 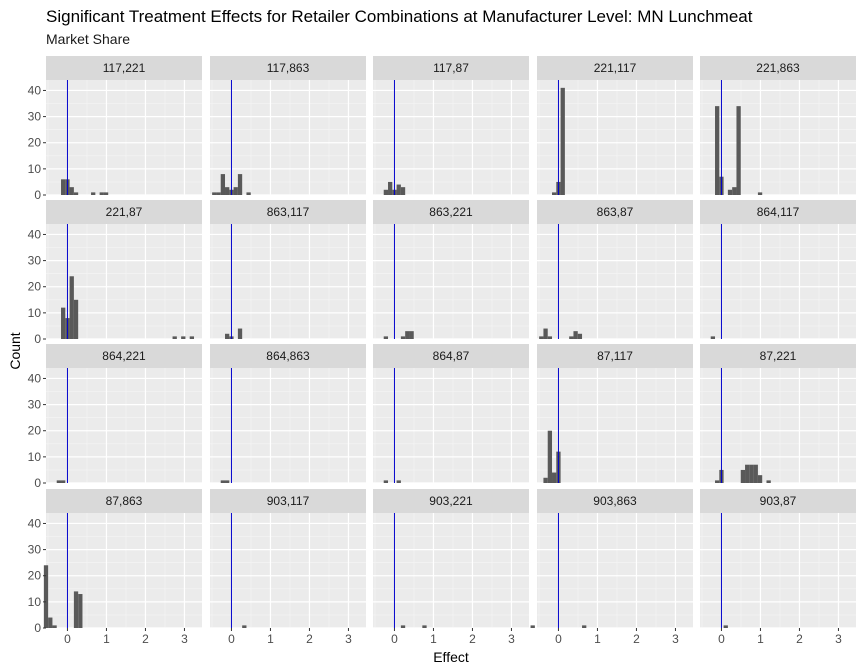 What do you see at coordinates (778, 356) in the screenshot?
I see `facet-strip-label: 87,221` at bounding box center [778, 356].